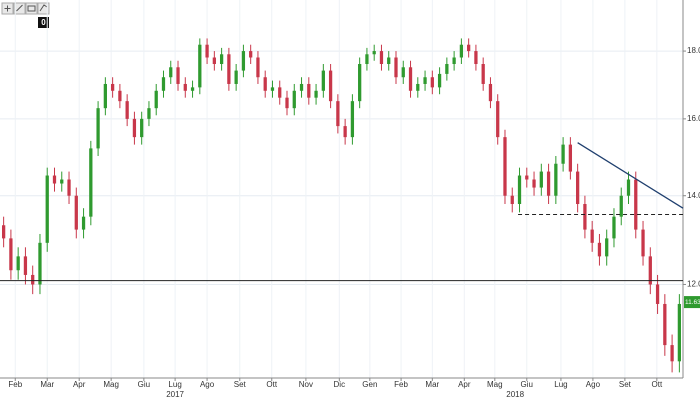 The height and width of the screenshot is (400, 700). Describe the element at coordinates (693, 284) in the screenshot. I see `y-tick-label: 12.00` at that location.